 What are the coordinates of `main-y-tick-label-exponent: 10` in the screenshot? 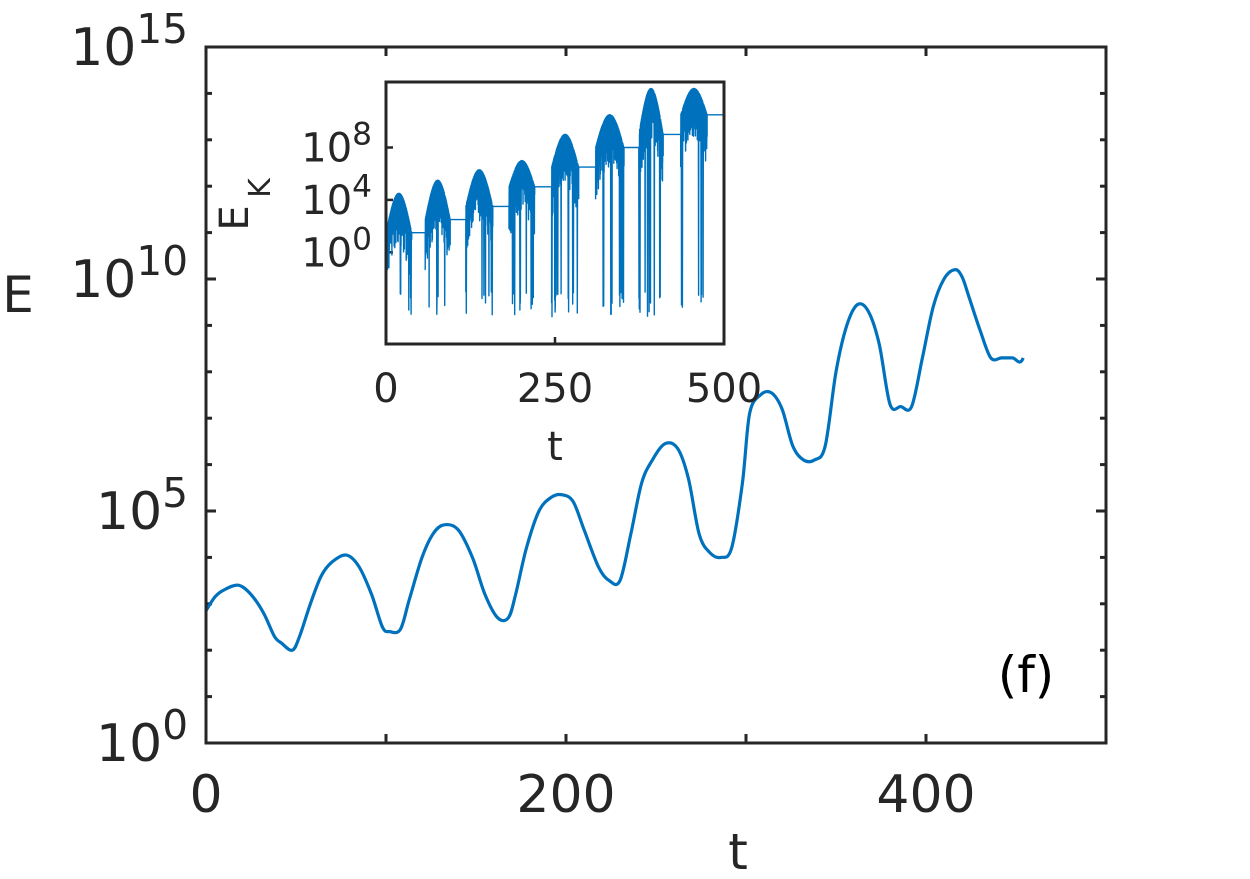 It's located at (162, 261).